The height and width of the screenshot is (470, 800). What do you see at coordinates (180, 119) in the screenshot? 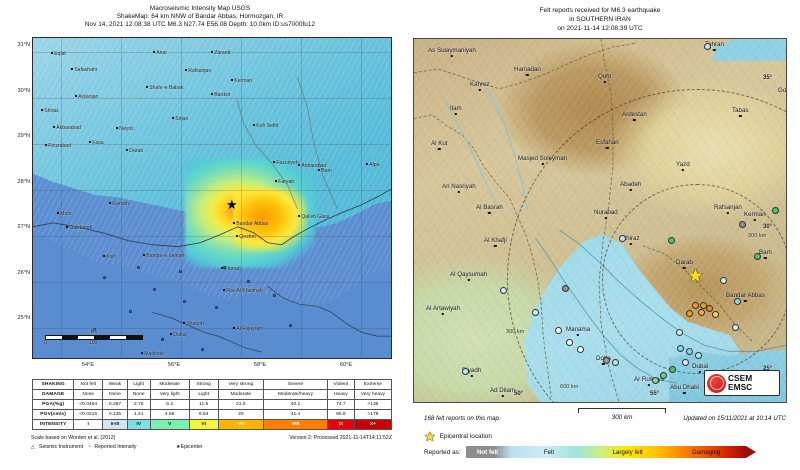
I see `shakemap-city-label: Sirjan` at bounding box center [180, 119].